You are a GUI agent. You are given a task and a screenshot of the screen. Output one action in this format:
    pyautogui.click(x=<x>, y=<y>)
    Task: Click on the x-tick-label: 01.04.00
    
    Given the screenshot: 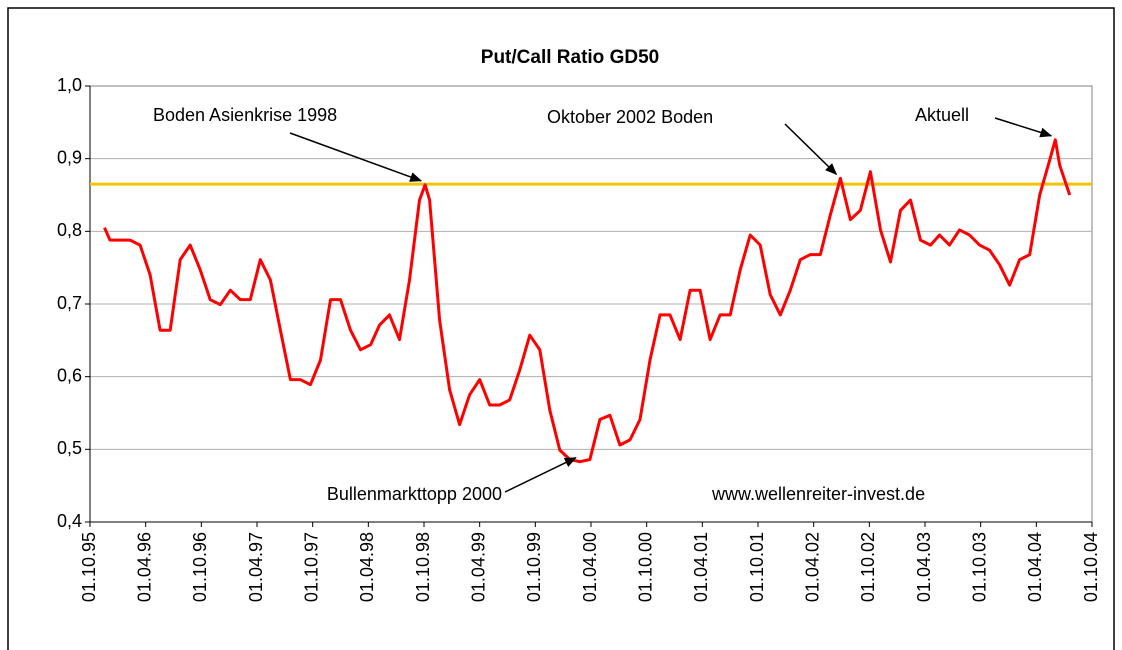 What is the action you would take?
    pyautogui.click(x=590, y=567)
    